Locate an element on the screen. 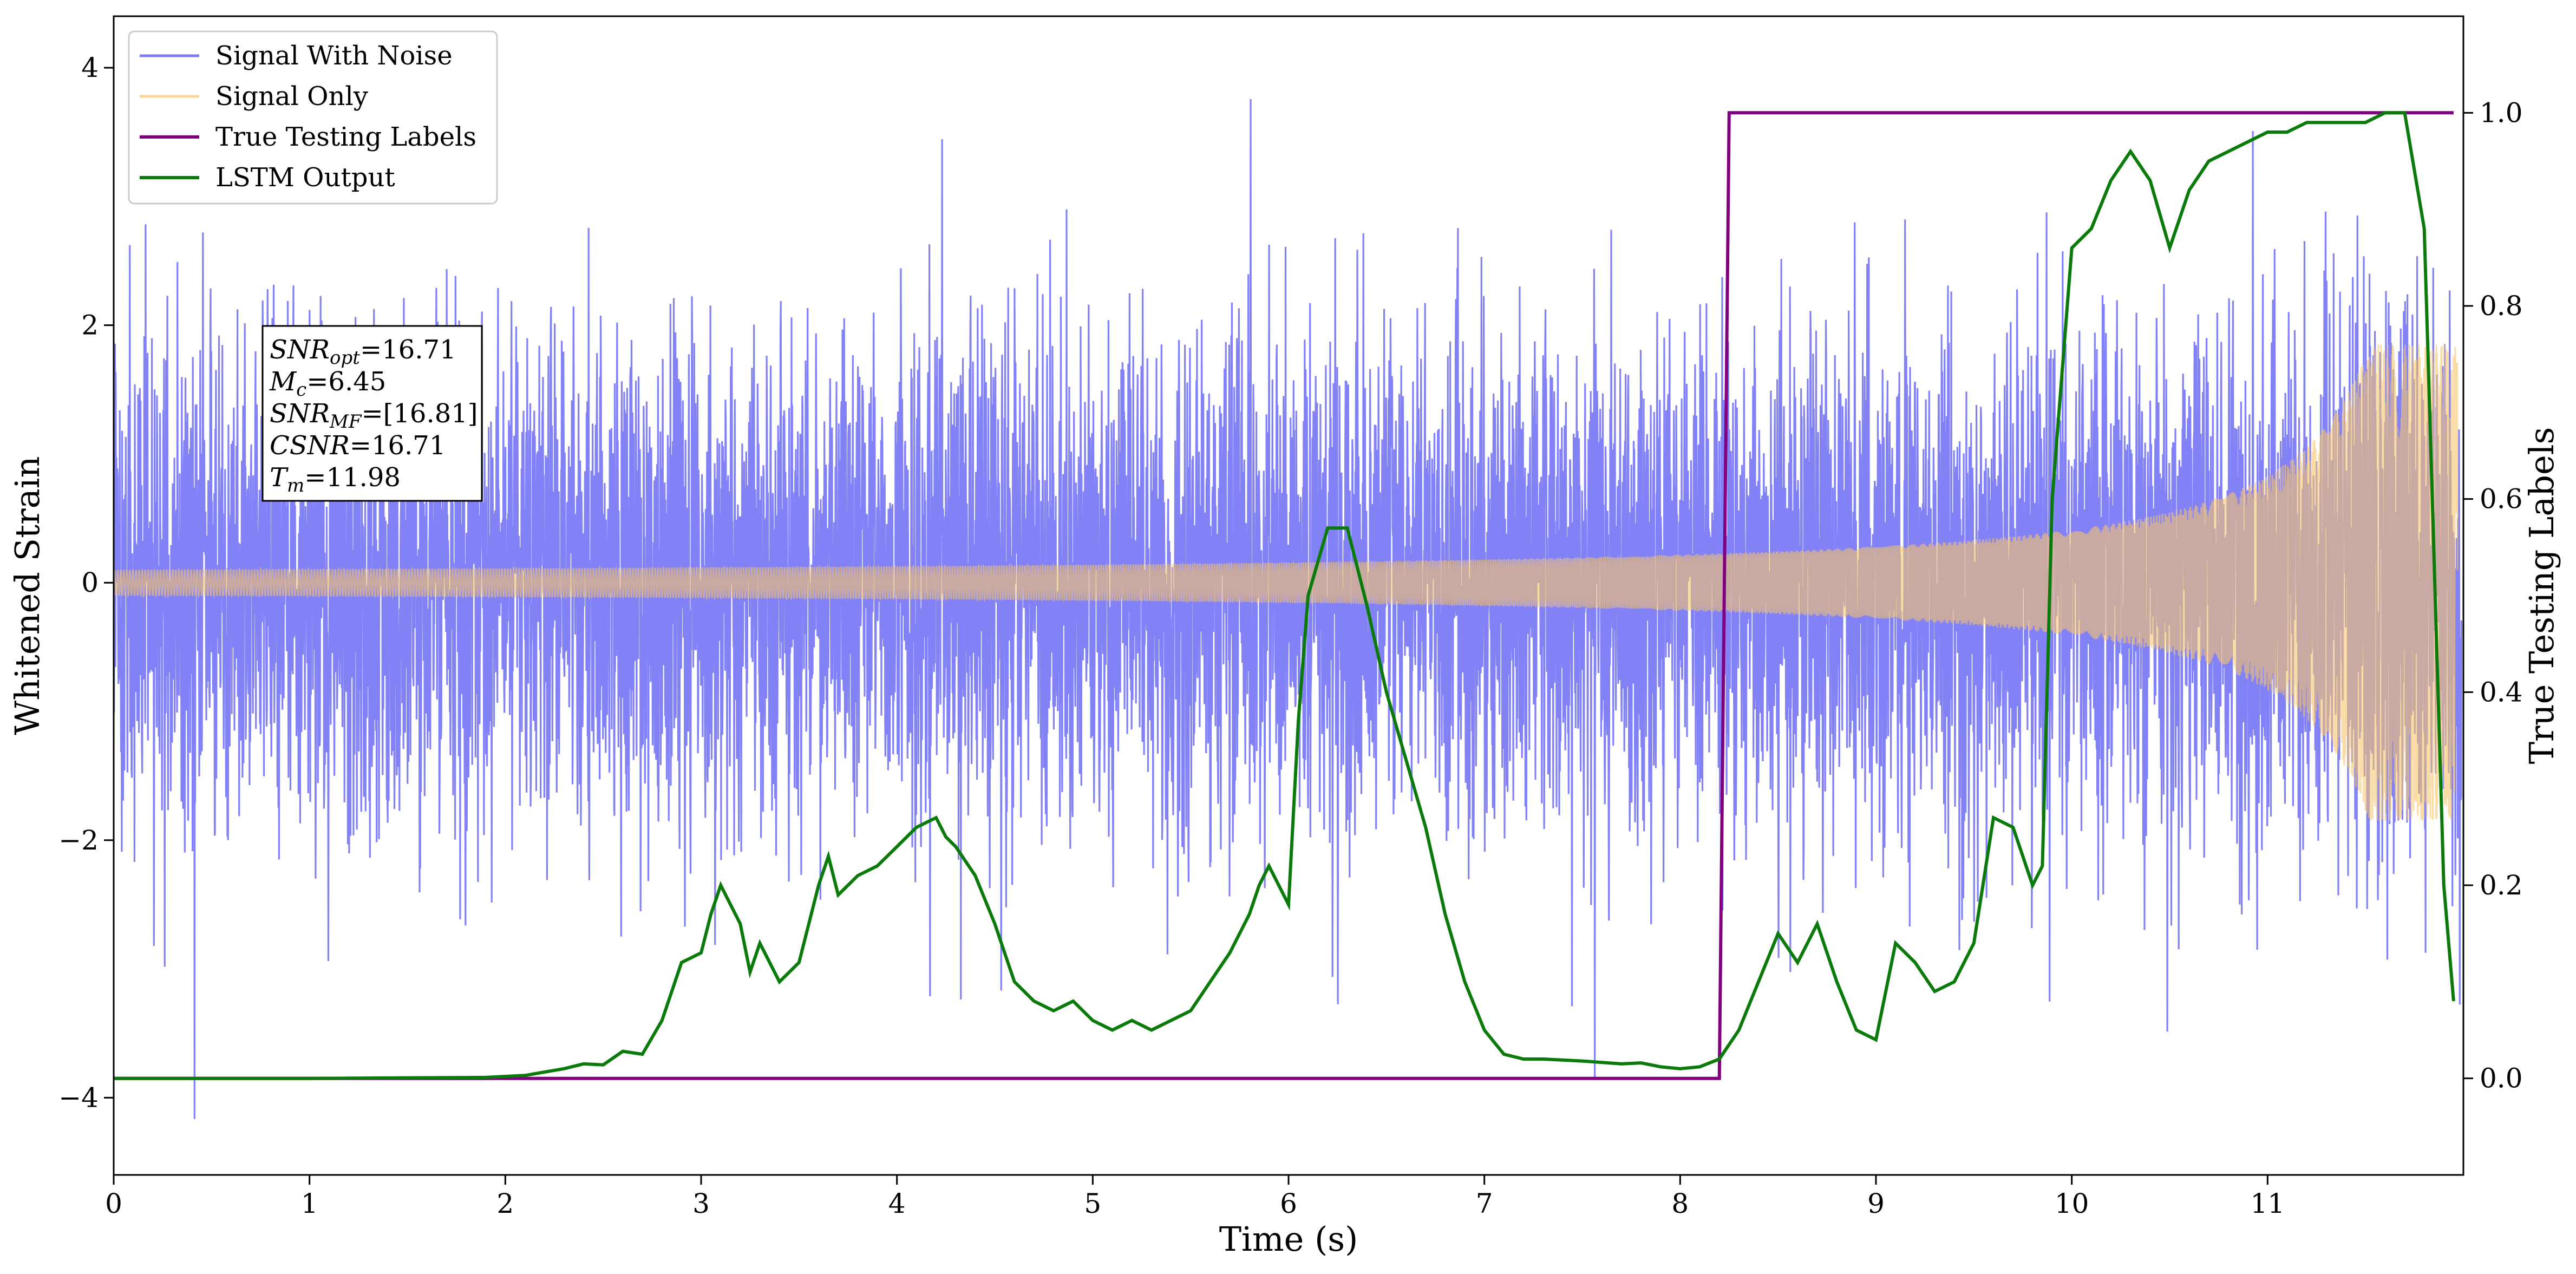  x-tick-label: 9 is located at coordinates (1876, 1203).